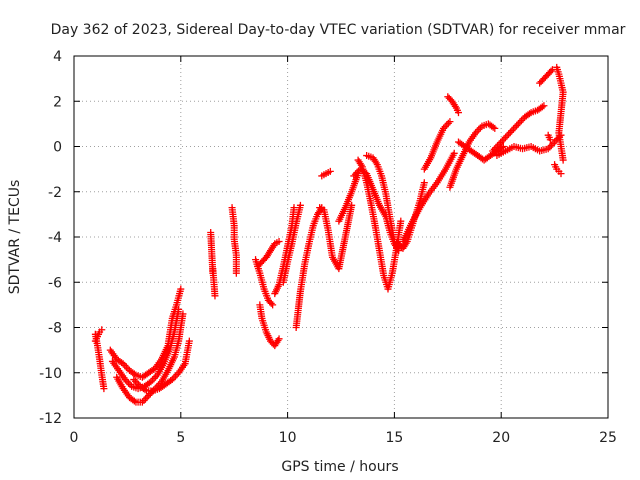 This screenshot has height=480, width=640. Describe the element at coordinates (50, 419) in the screenshot. I see `y-tick-label: -12` at that location.